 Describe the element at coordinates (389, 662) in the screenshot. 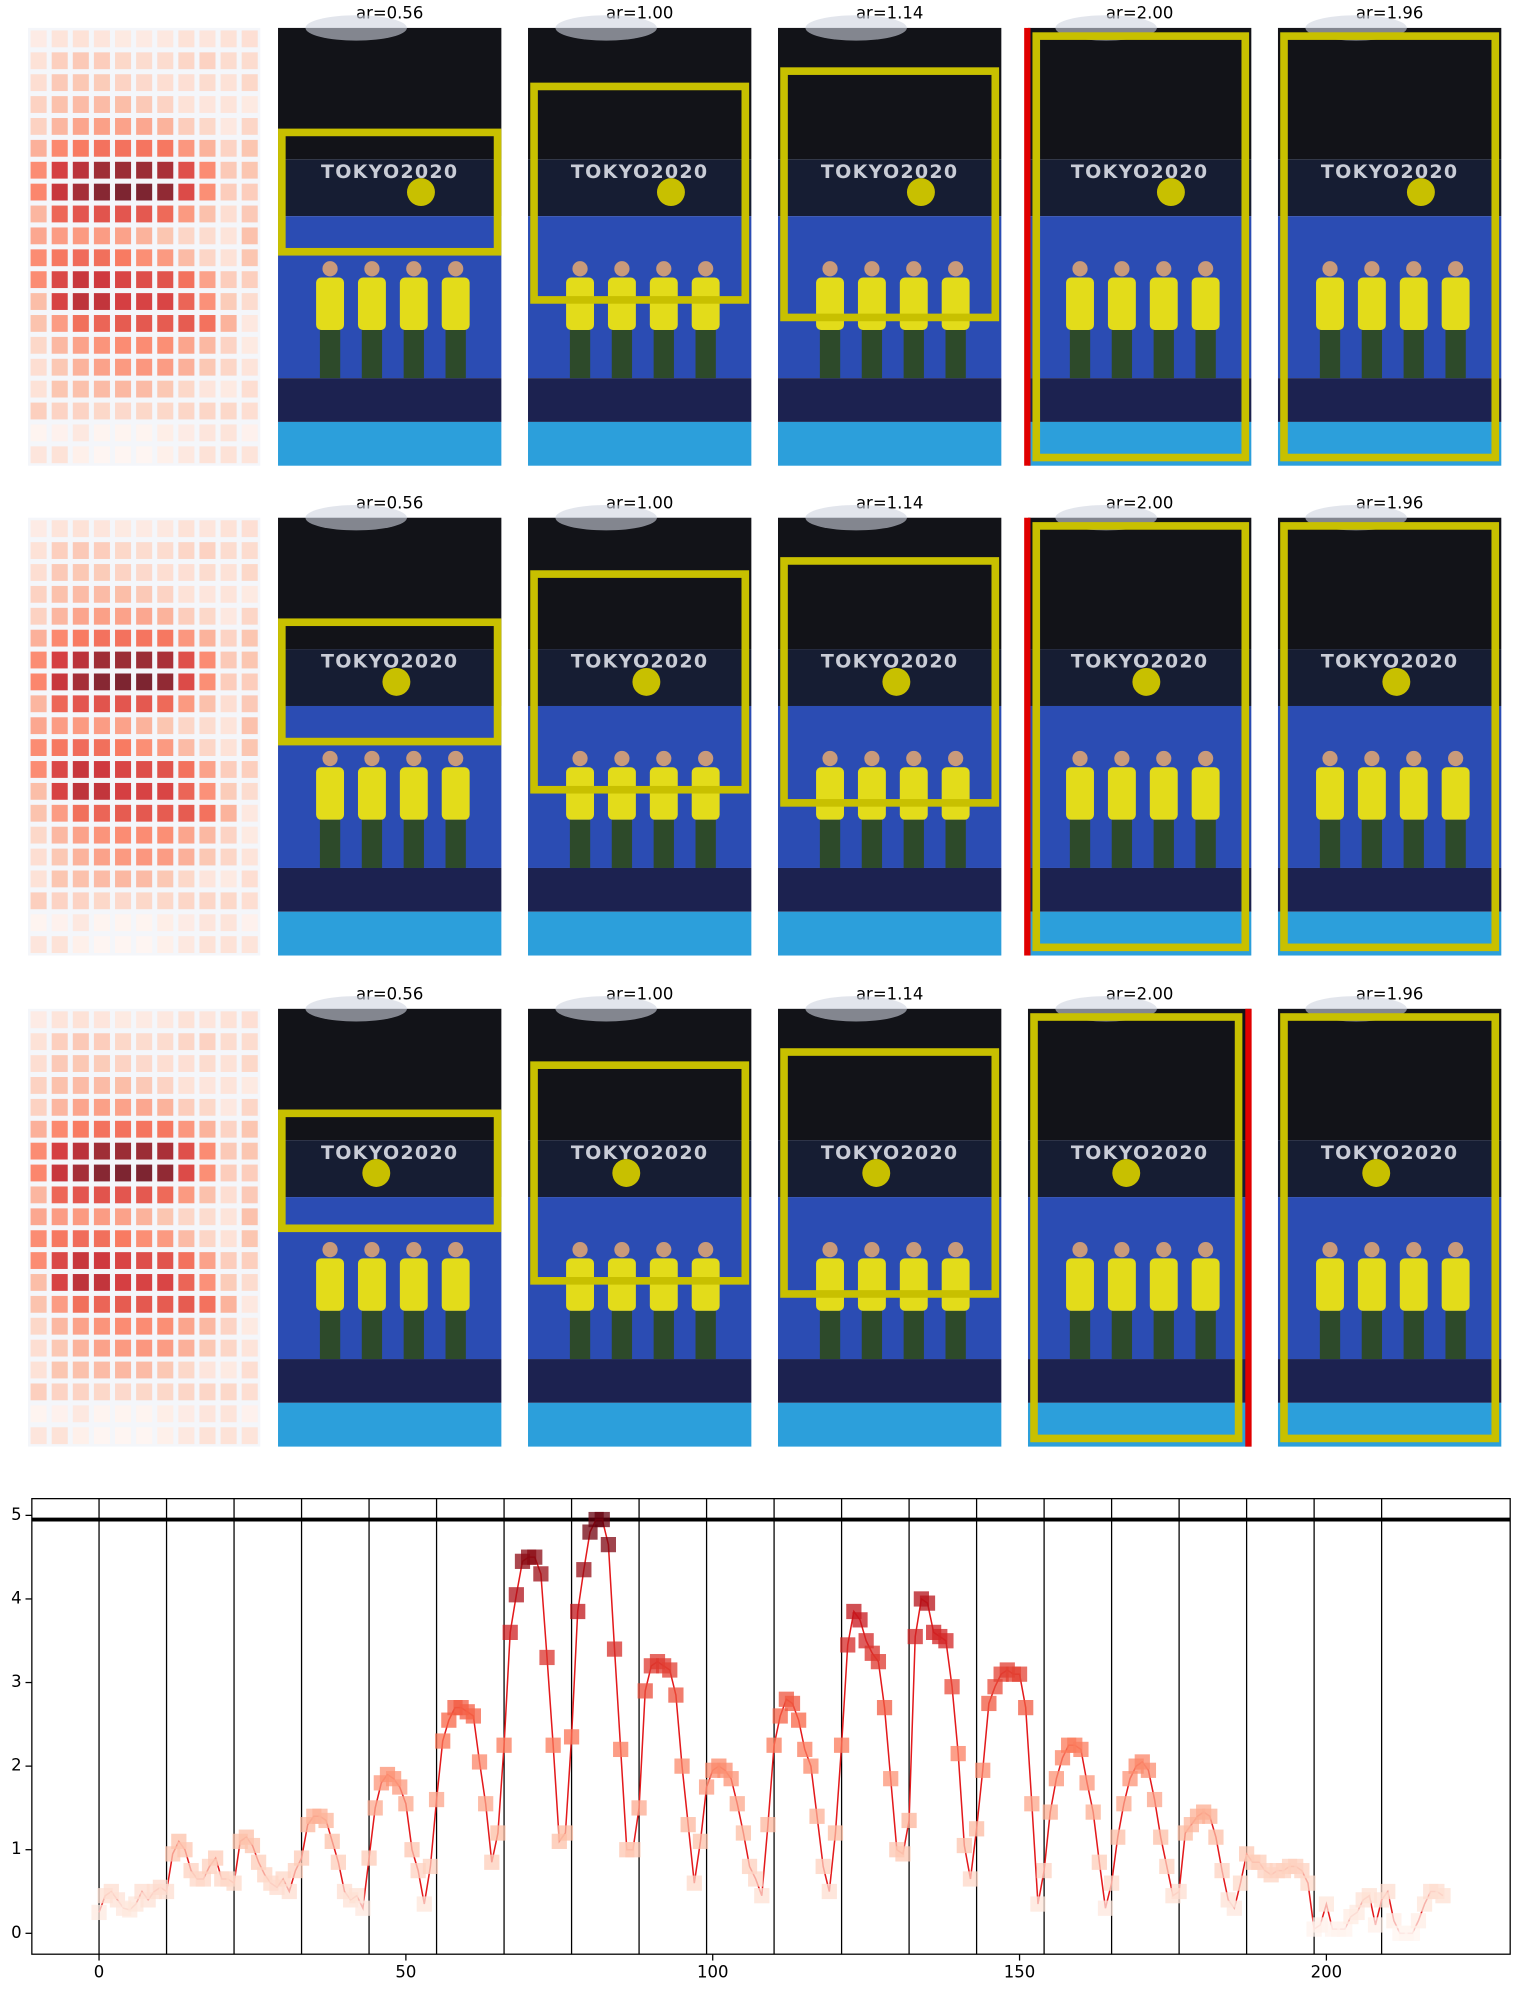

I see `photo-text: TOKYO2020` at that location.